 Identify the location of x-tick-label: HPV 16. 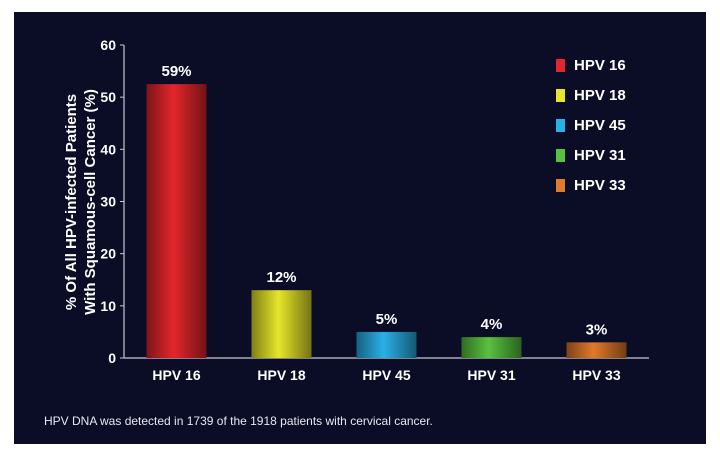
(176, 375).